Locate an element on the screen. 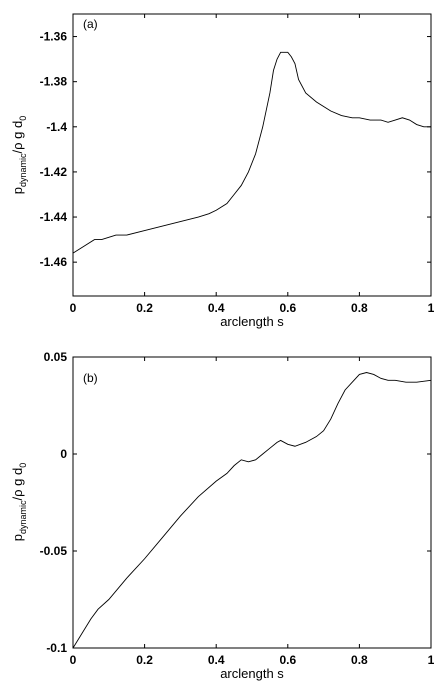 This screenshot has height=689, width=440. panel-a-xtick-label: 0.2 is located at coordinates (144, 308).